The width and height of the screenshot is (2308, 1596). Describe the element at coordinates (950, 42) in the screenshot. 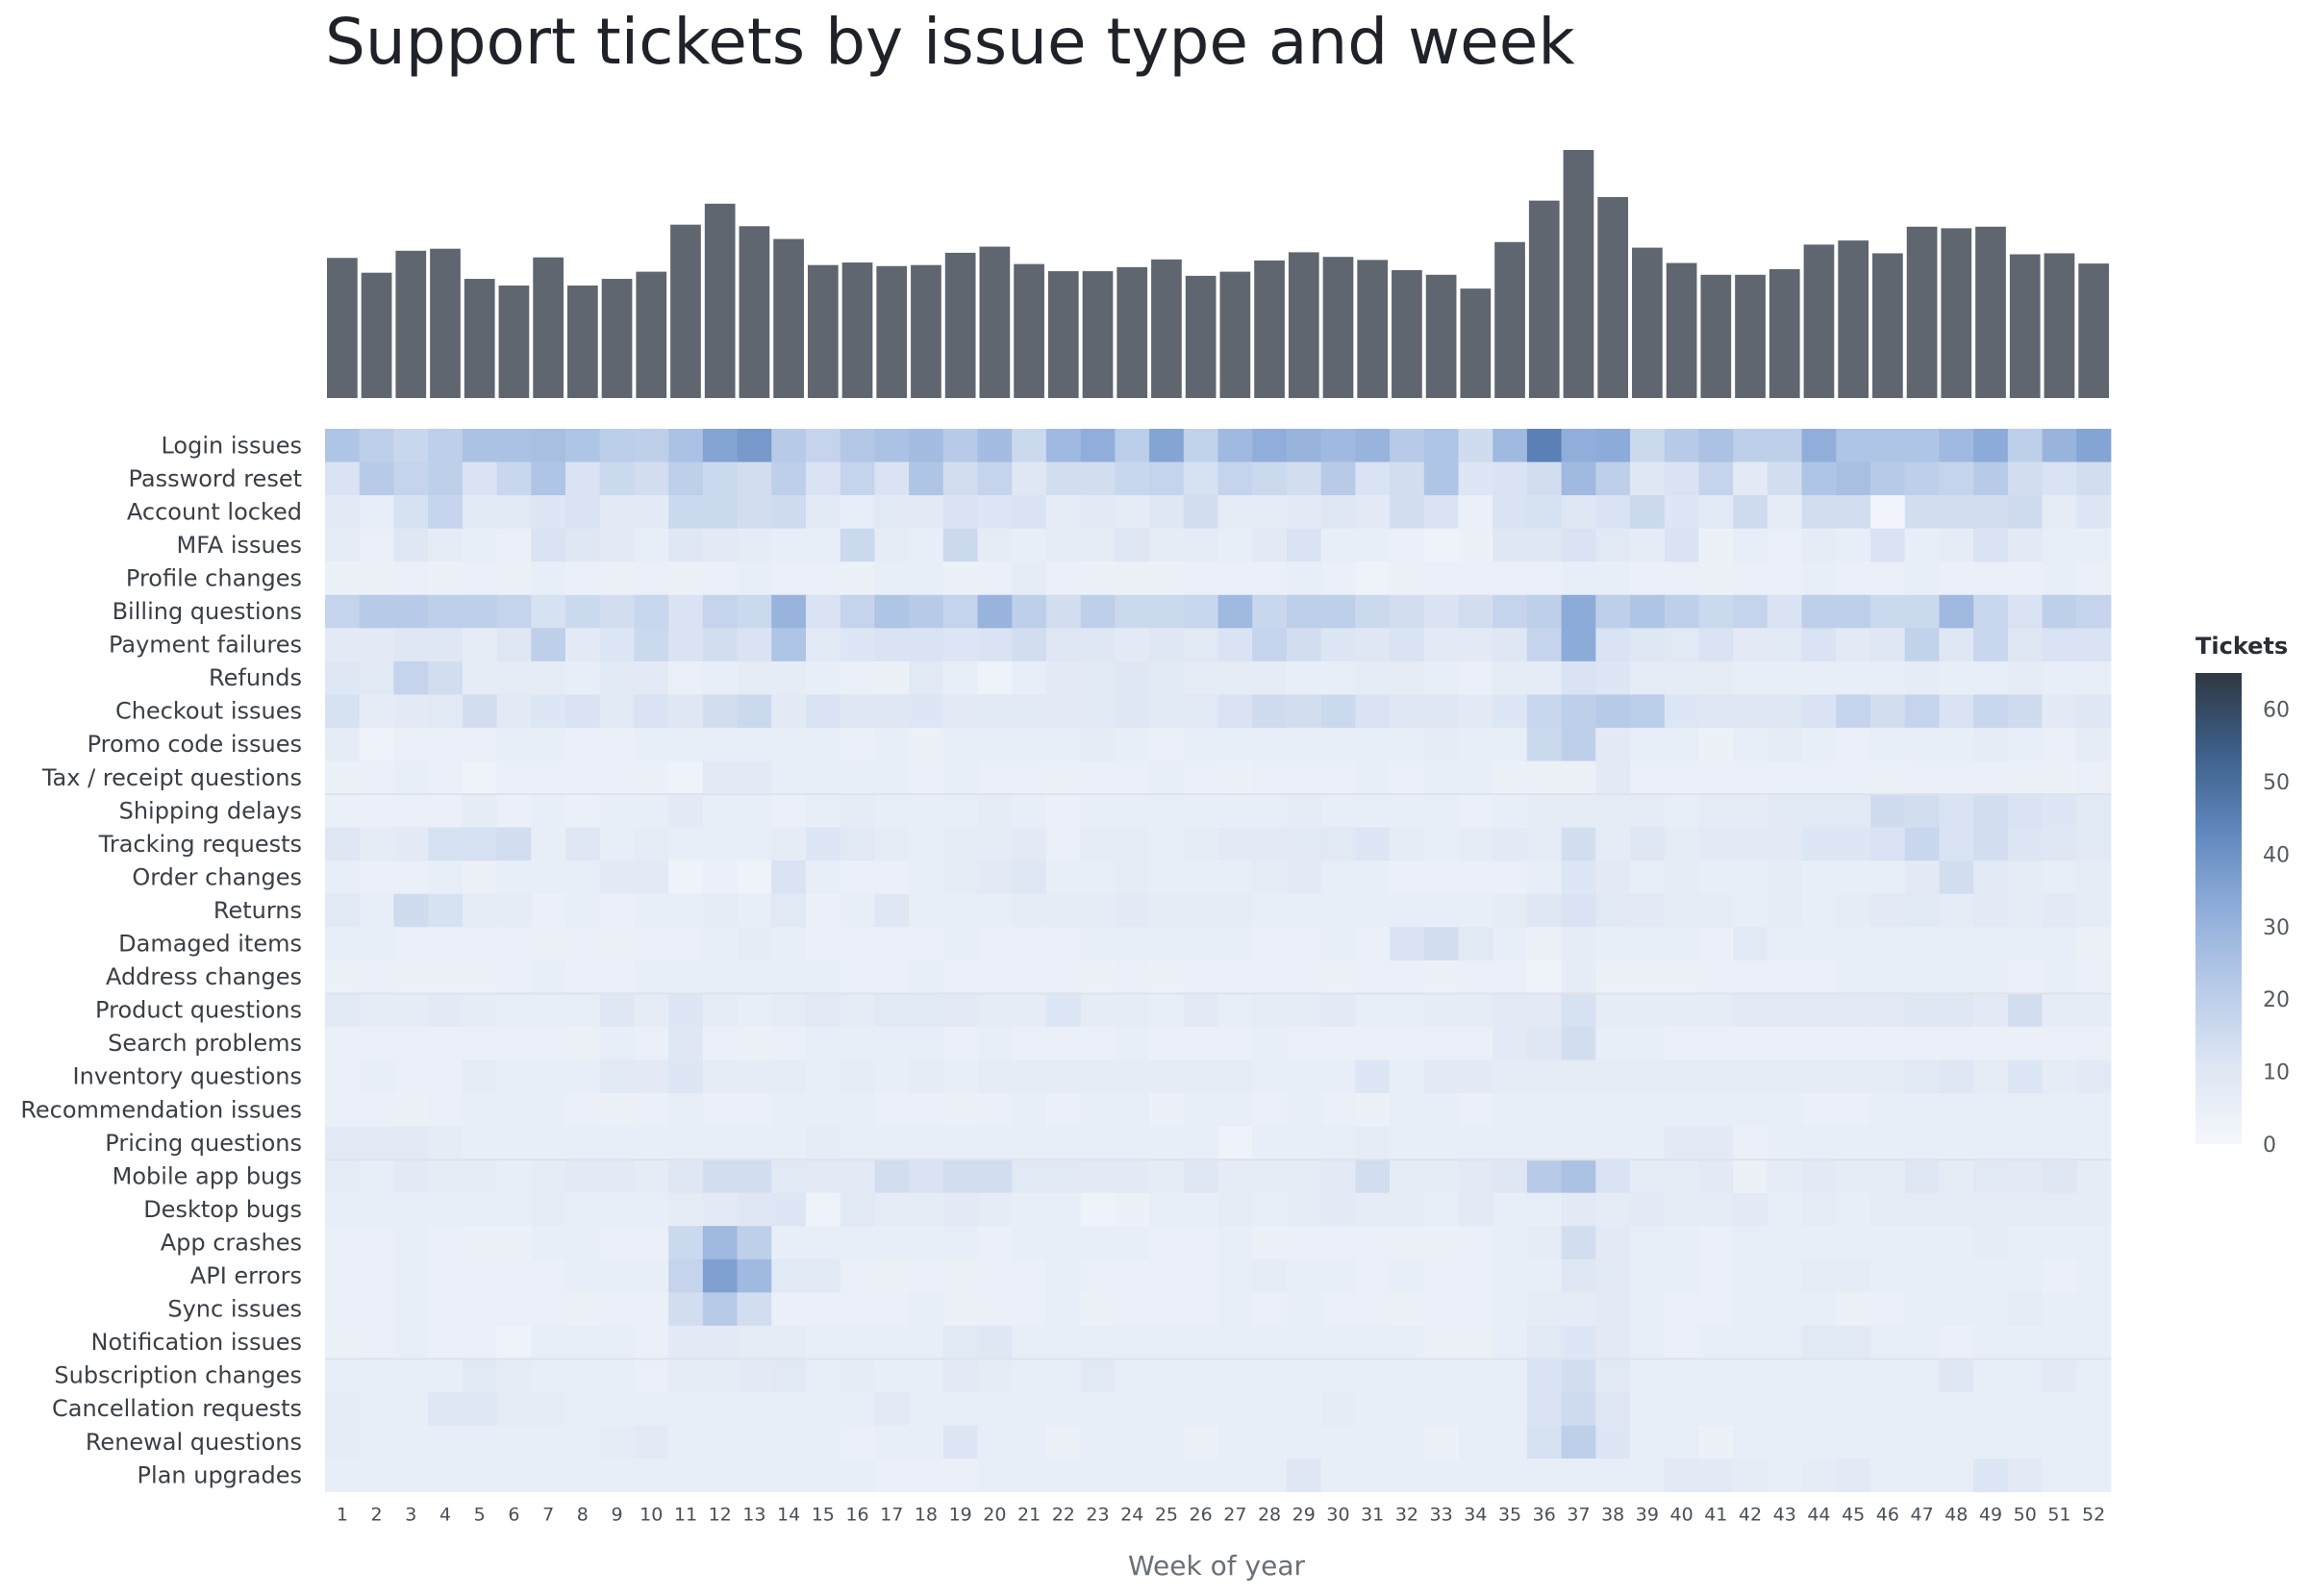

I see `chart-title: Support tickets by issue type and week` at that location.